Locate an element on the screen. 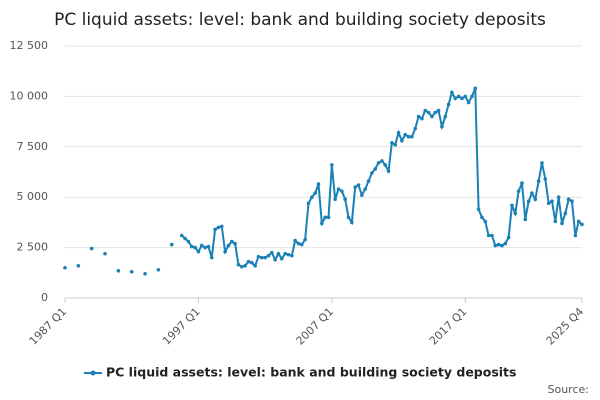  y-tick-label: 0 is located at coordinates (44, 297).